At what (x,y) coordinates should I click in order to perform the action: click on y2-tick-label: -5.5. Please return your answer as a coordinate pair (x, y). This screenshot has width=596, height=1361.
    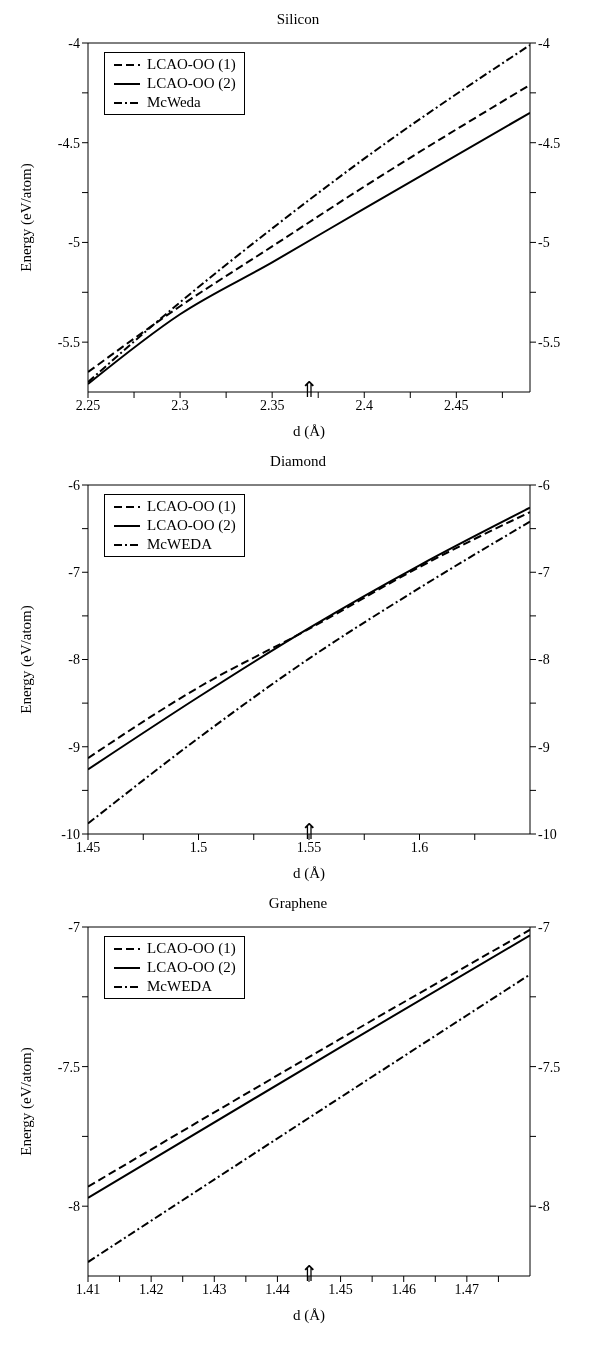
    Looking at the image, I should click on (549, 343).